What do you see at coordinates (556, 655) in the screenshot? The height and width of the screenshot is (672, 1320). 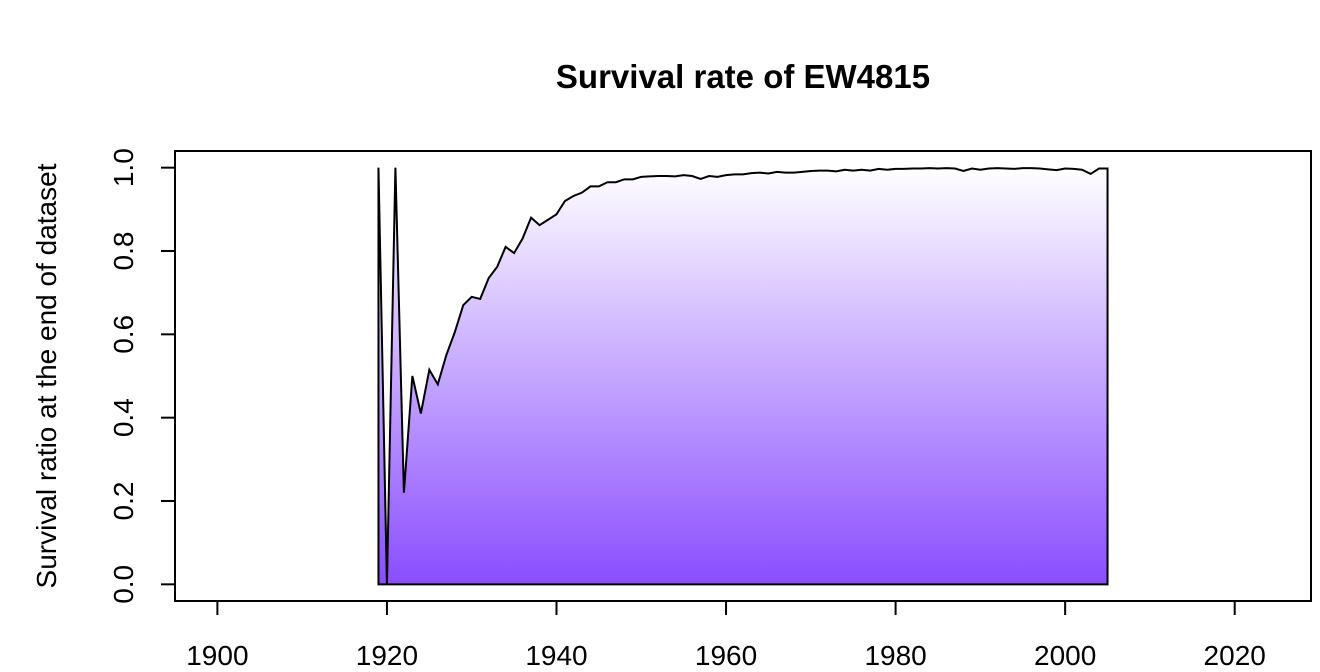 I see `x-tick-label: 1940` at bounding box center [556, 655].